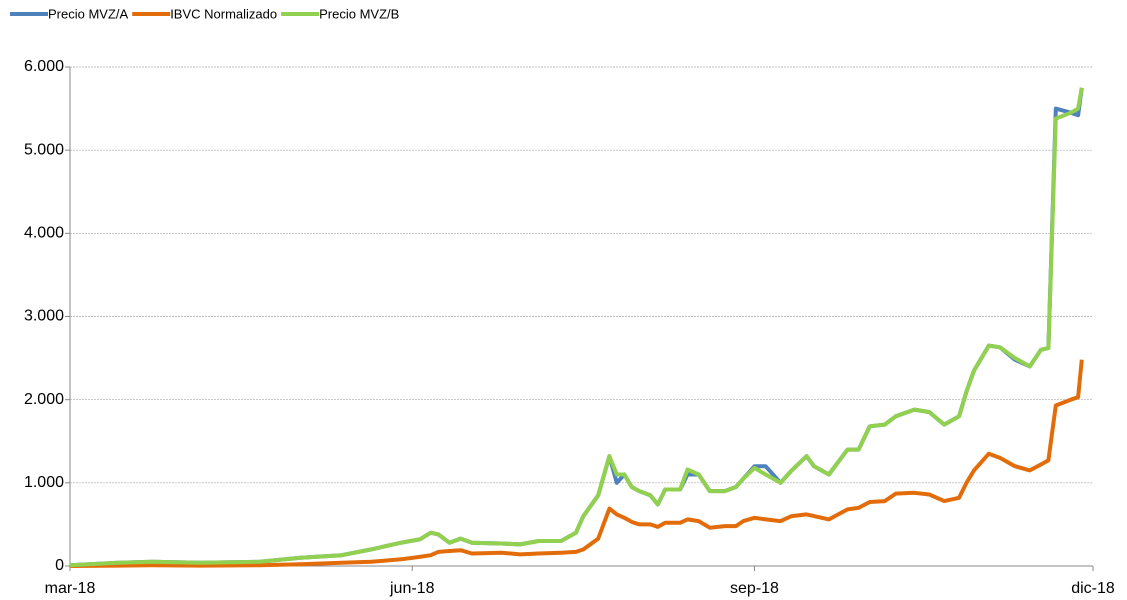  Describe the element at coordinates (44, 233) in the screenshot. I see `y-tick-label: 4.000` at that location.